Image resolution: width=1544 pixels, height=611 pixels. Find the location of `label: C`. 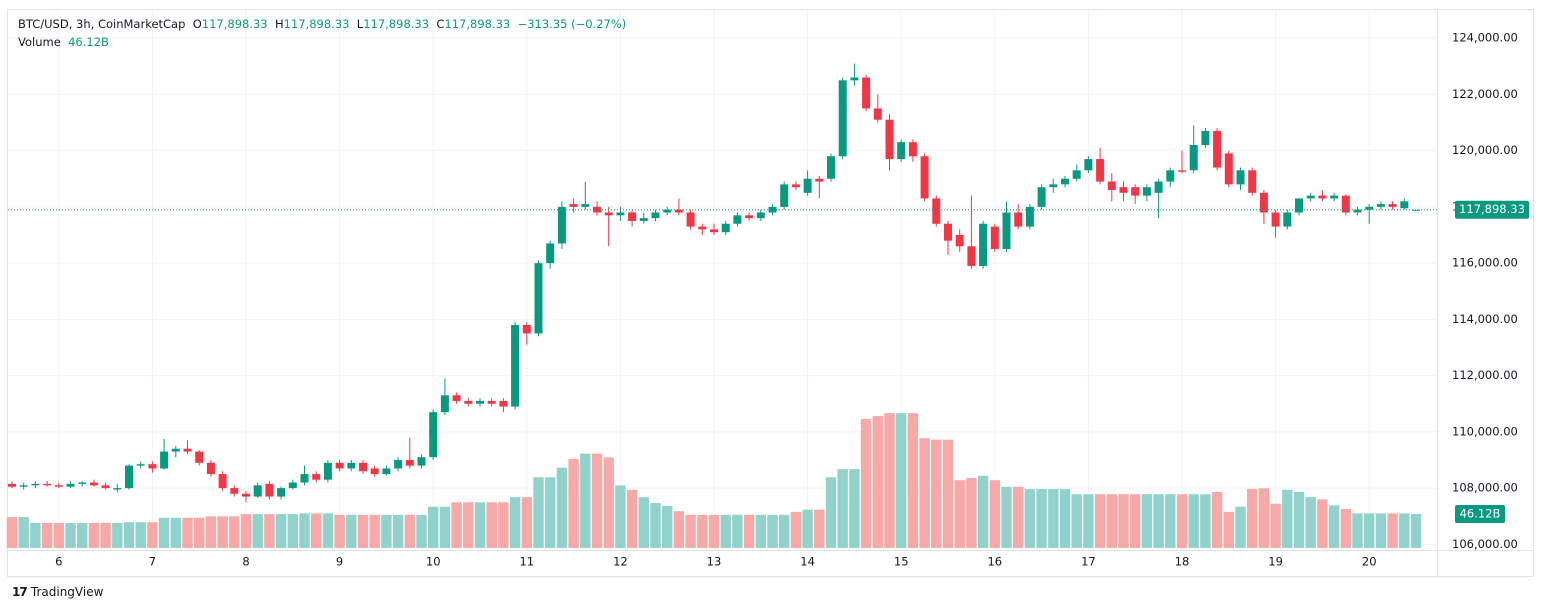

label: C is located at coordinates (440, 24).